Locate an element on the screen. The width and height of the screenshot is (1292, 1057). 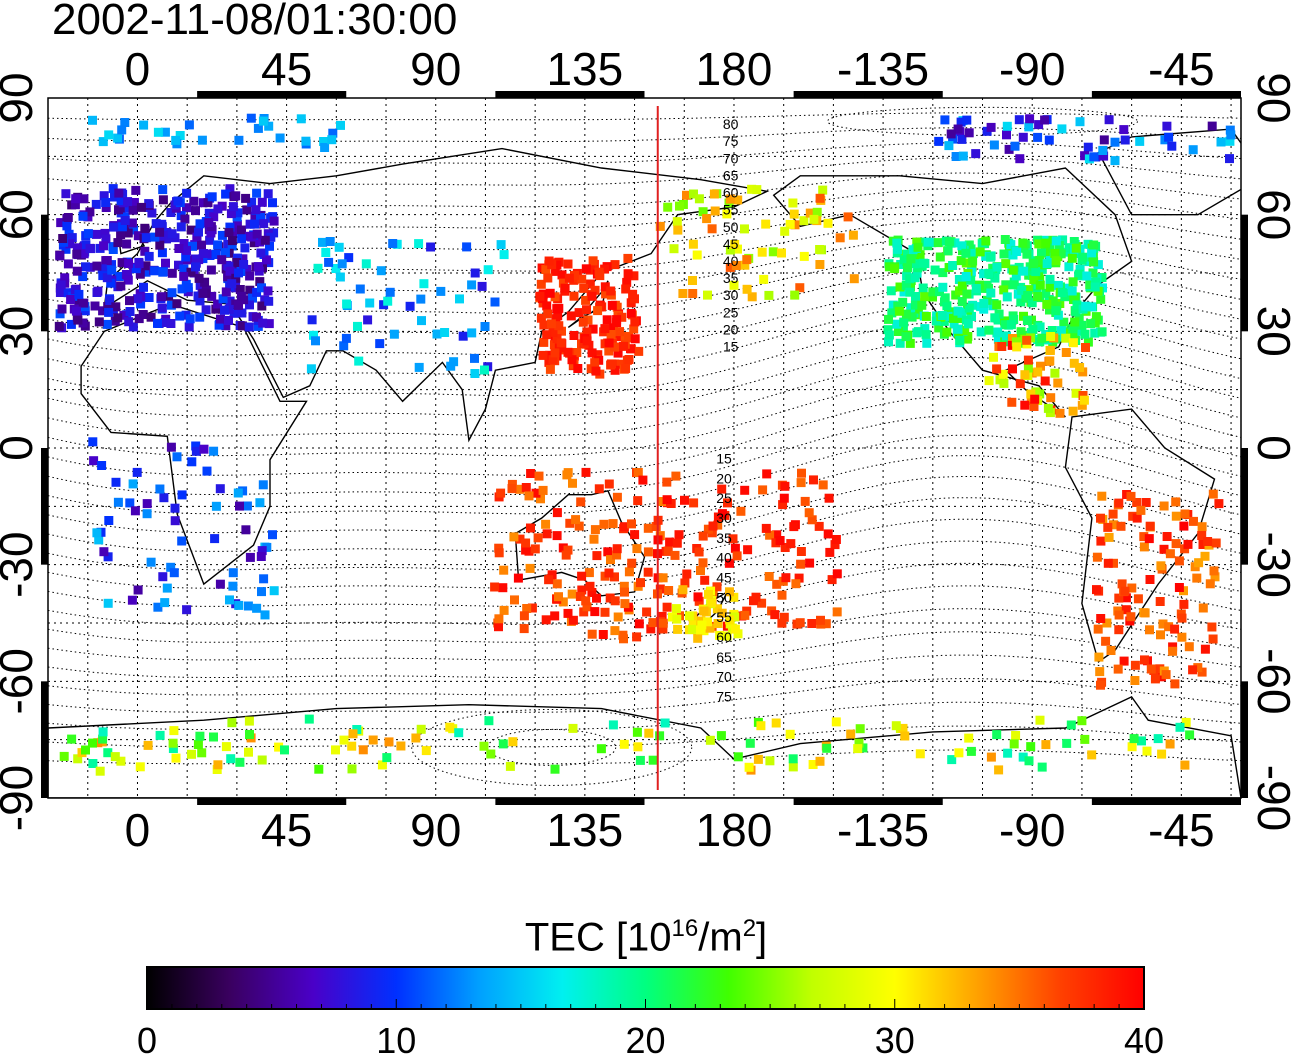
left-scale-bar-segment is located at coordinates (44, 506).